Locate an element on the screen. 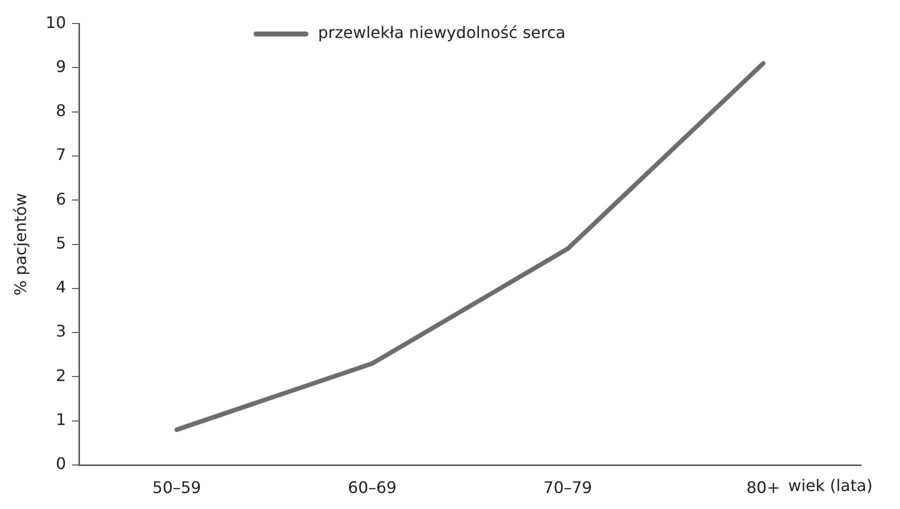  y-tick-label: 8 is located at coordinates (61, 110).